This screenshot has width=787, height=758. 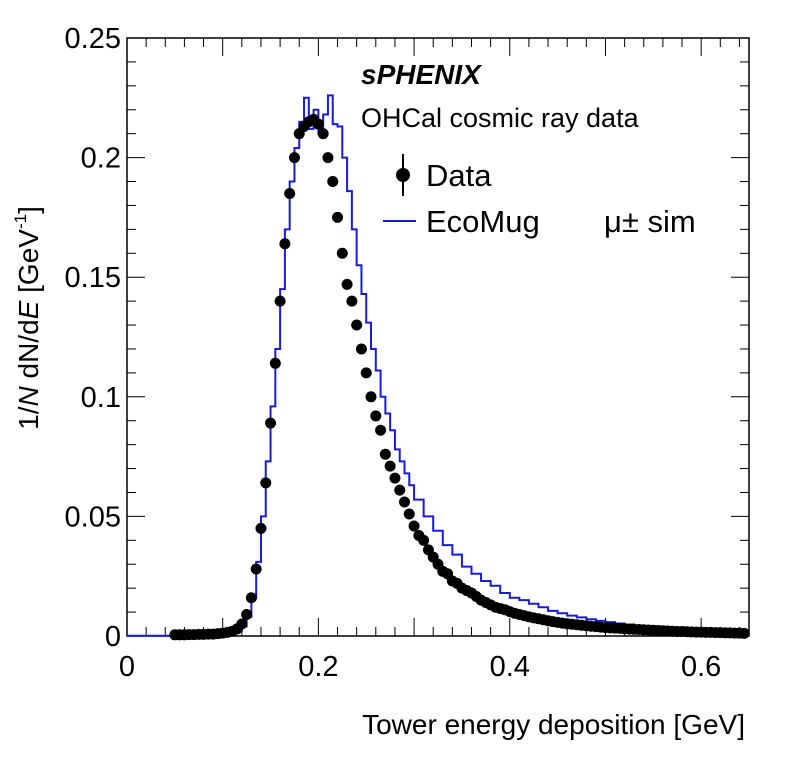 What do you see at coordinates (101, 159) in the screenshot?
I see `y-tick-label: 0.2` at bounding box center [101, 159].